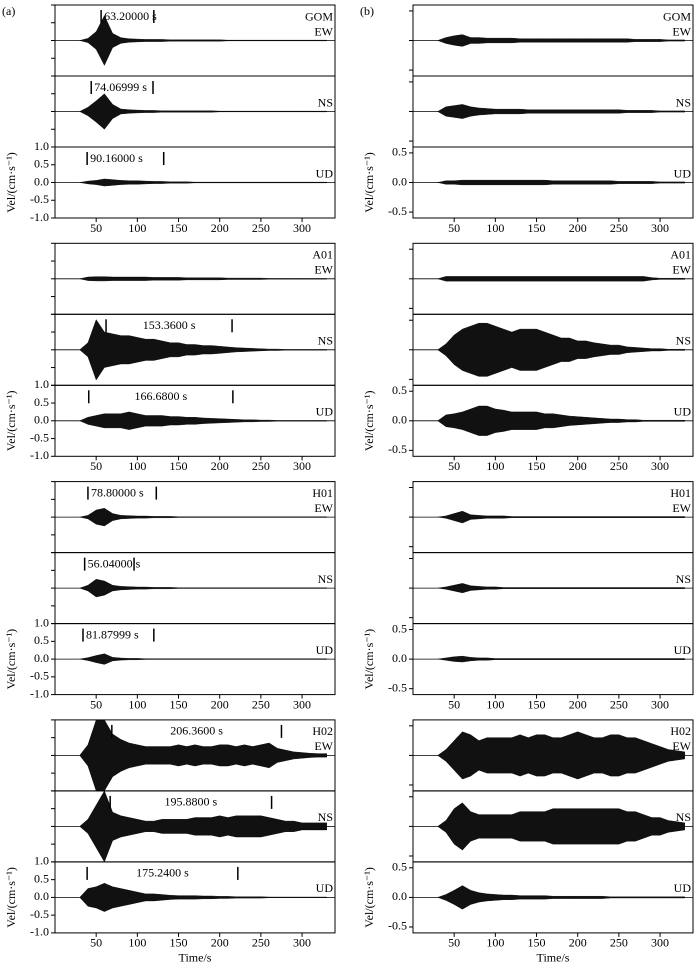 This screenshot has width=700, height=976. I want to click on duration-label: 56.04000 s, so click(114, 563).